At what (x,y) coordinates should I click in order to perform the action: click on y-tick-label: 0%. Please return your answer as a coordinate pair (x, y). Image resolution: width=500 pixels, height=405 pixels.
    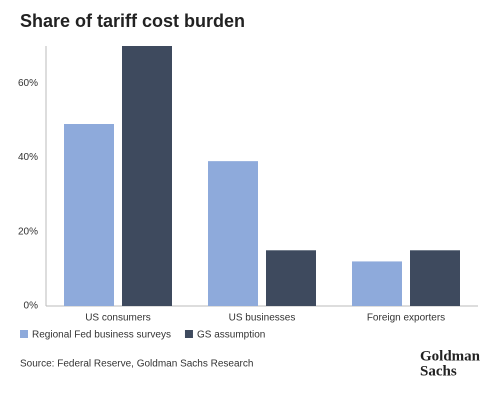
    Looking at the image, I should click on (31, 306).